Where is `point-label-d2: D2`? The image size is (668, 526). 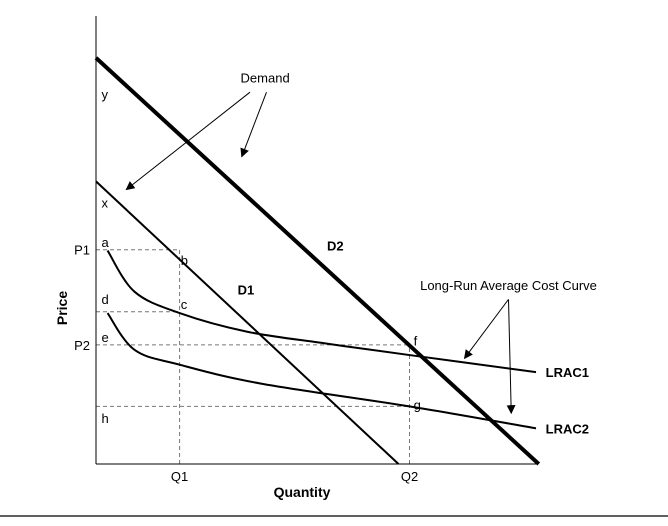
point-label-d2: D2 is located at coordinates (335, 246).